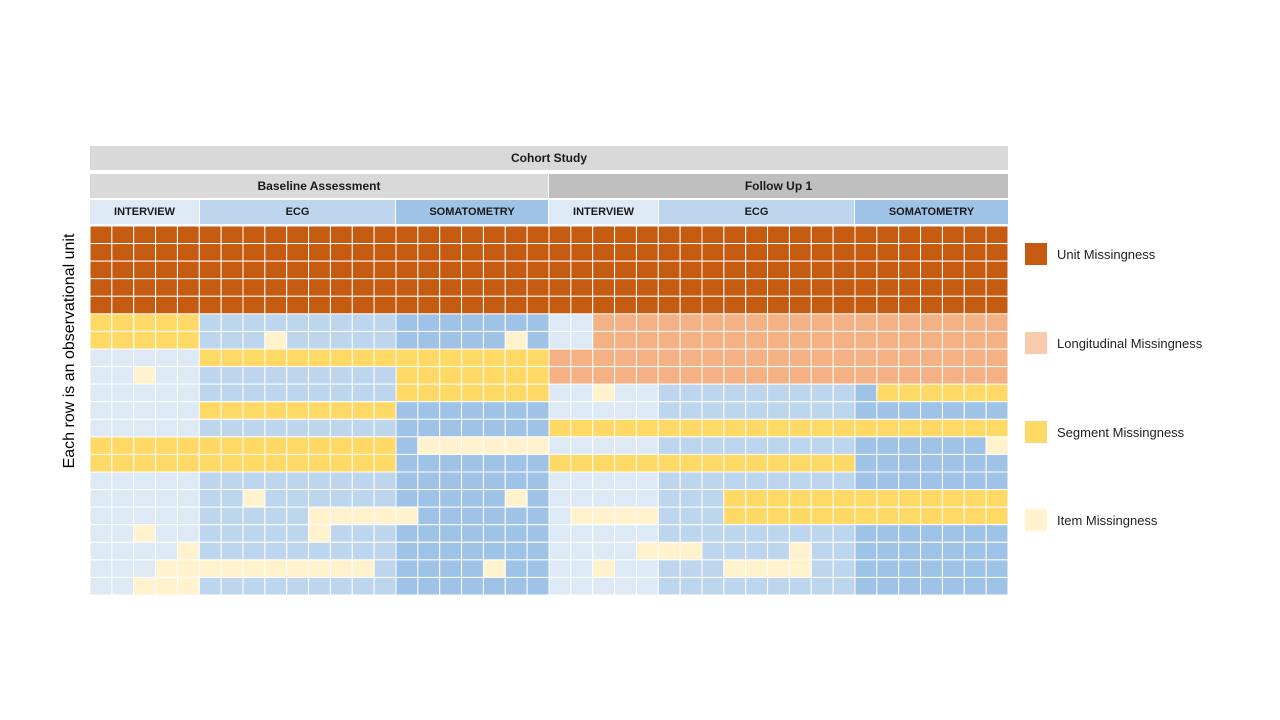 Image resolution: width=1280 pixels, height=720 pixels. What do you see at coordinates (778, 186) in the screenshot?
I see `wave-label-followup: Follow Up 1` at bounding box center [778, 186].